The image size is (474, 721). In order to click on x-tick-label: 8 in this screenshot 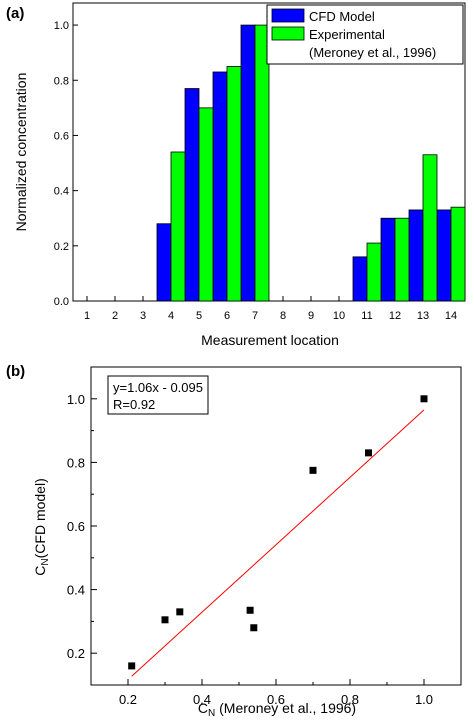, I will do `click(283, 316)`.